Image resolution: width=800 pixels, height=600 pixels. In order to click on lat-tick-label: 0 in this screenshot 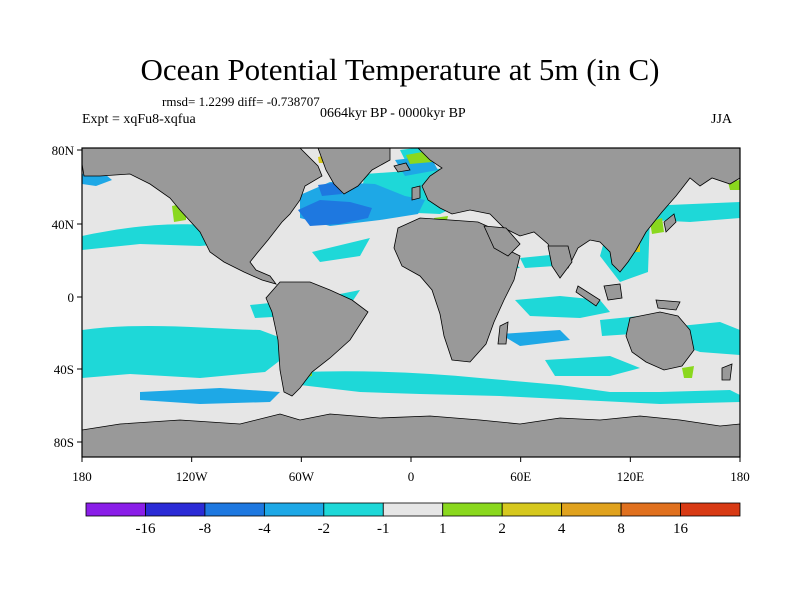, I will do `click(71, 297)`.